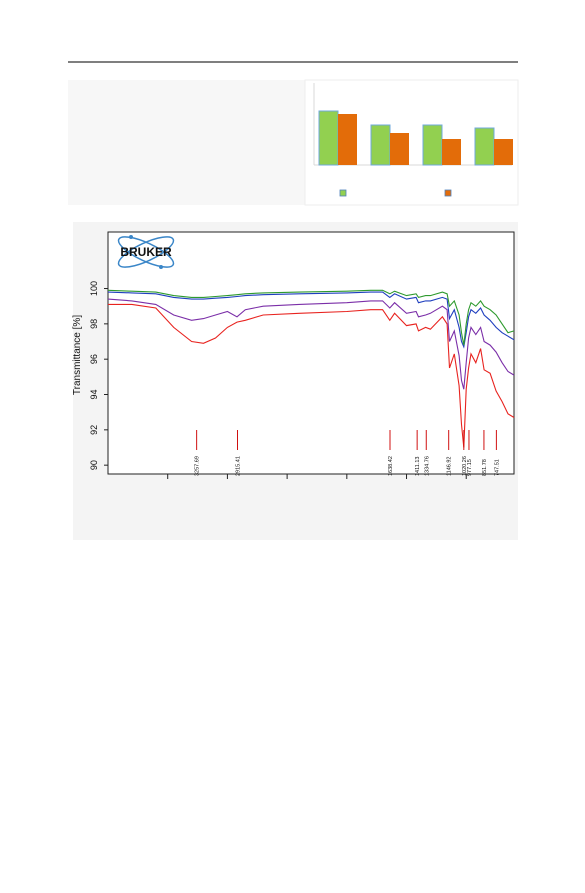  I want to click on y-tick-label: 90, so click(94, 465).